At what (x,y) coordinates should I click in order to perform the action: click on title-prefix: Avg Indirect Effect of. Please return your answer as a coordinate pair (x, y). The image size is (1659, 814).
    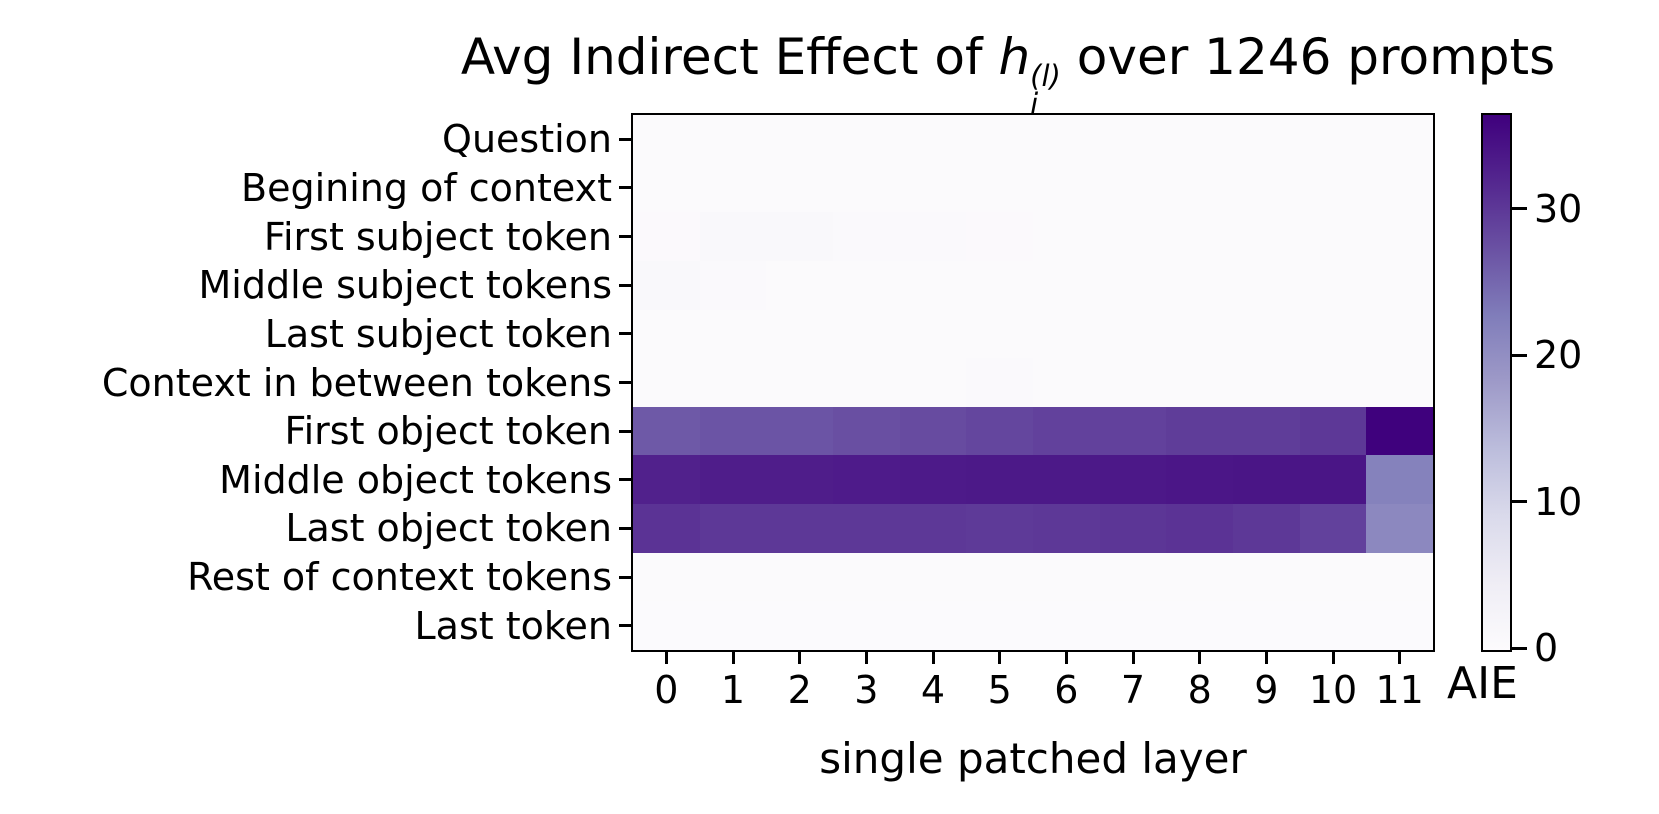
    Looking at the image, I should click on (729, 57).